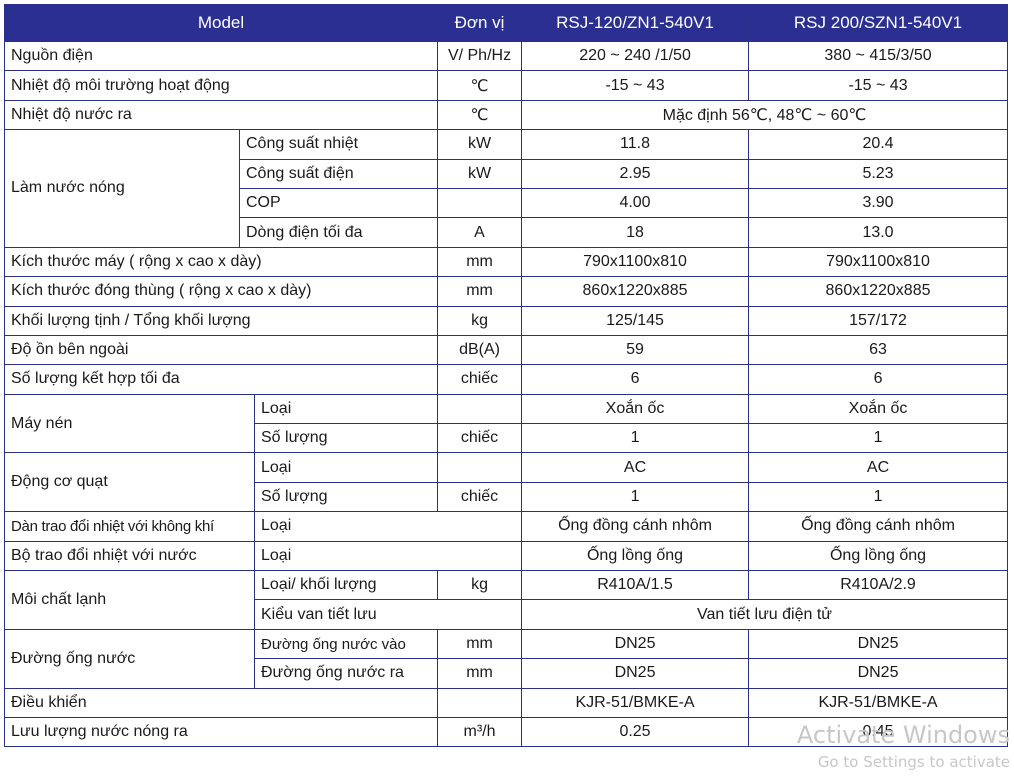  I want to click on row-label: Bộ trao đổi nhiệt với nước, so click(129, 556).